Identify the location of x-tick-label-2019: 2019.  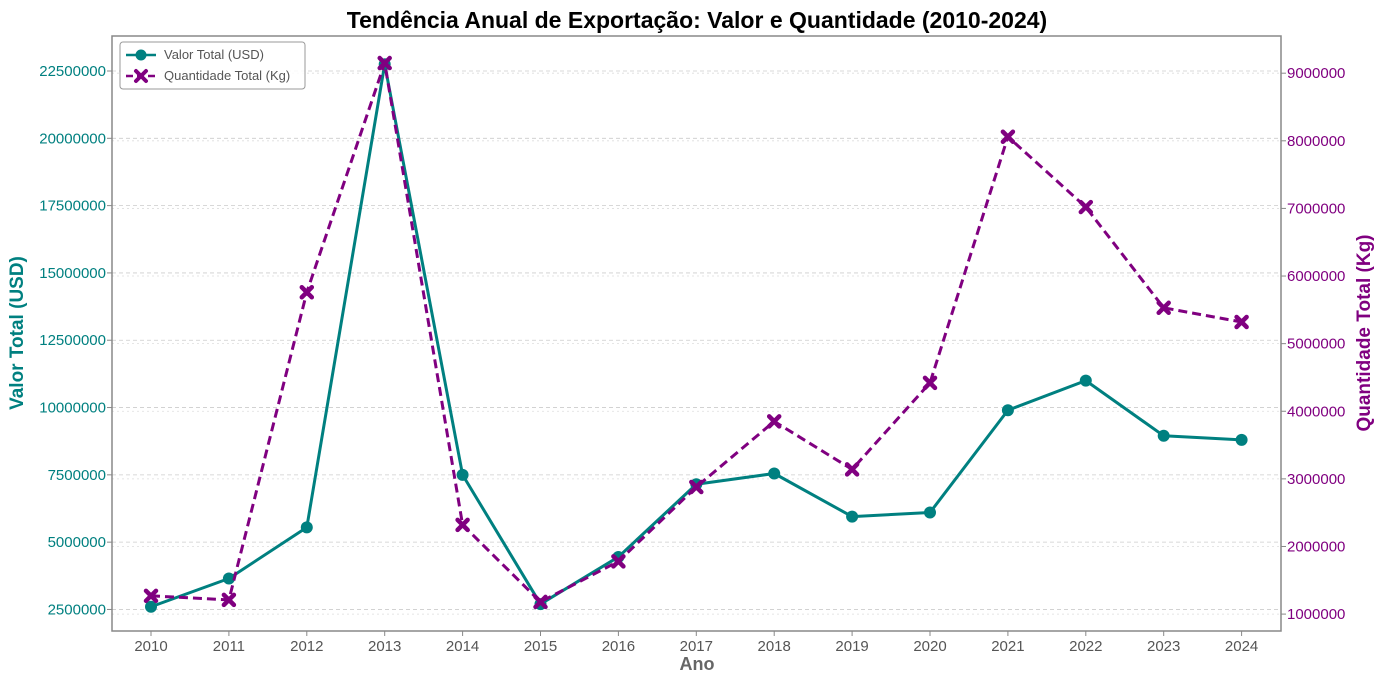
(851, 646).